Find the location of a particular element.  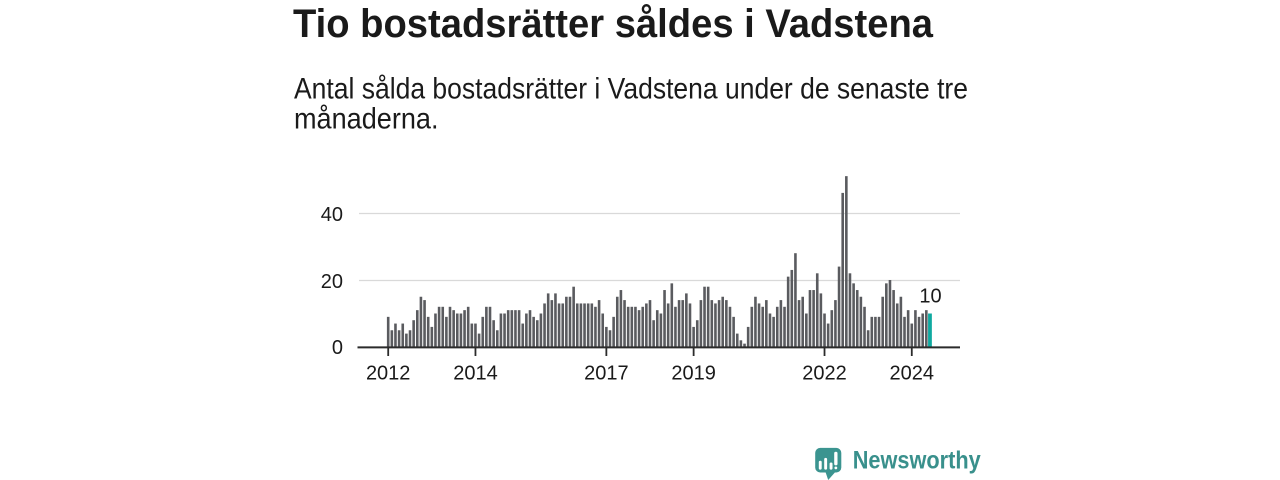

svg-text: 2012 is located at coordinates (388, 374).